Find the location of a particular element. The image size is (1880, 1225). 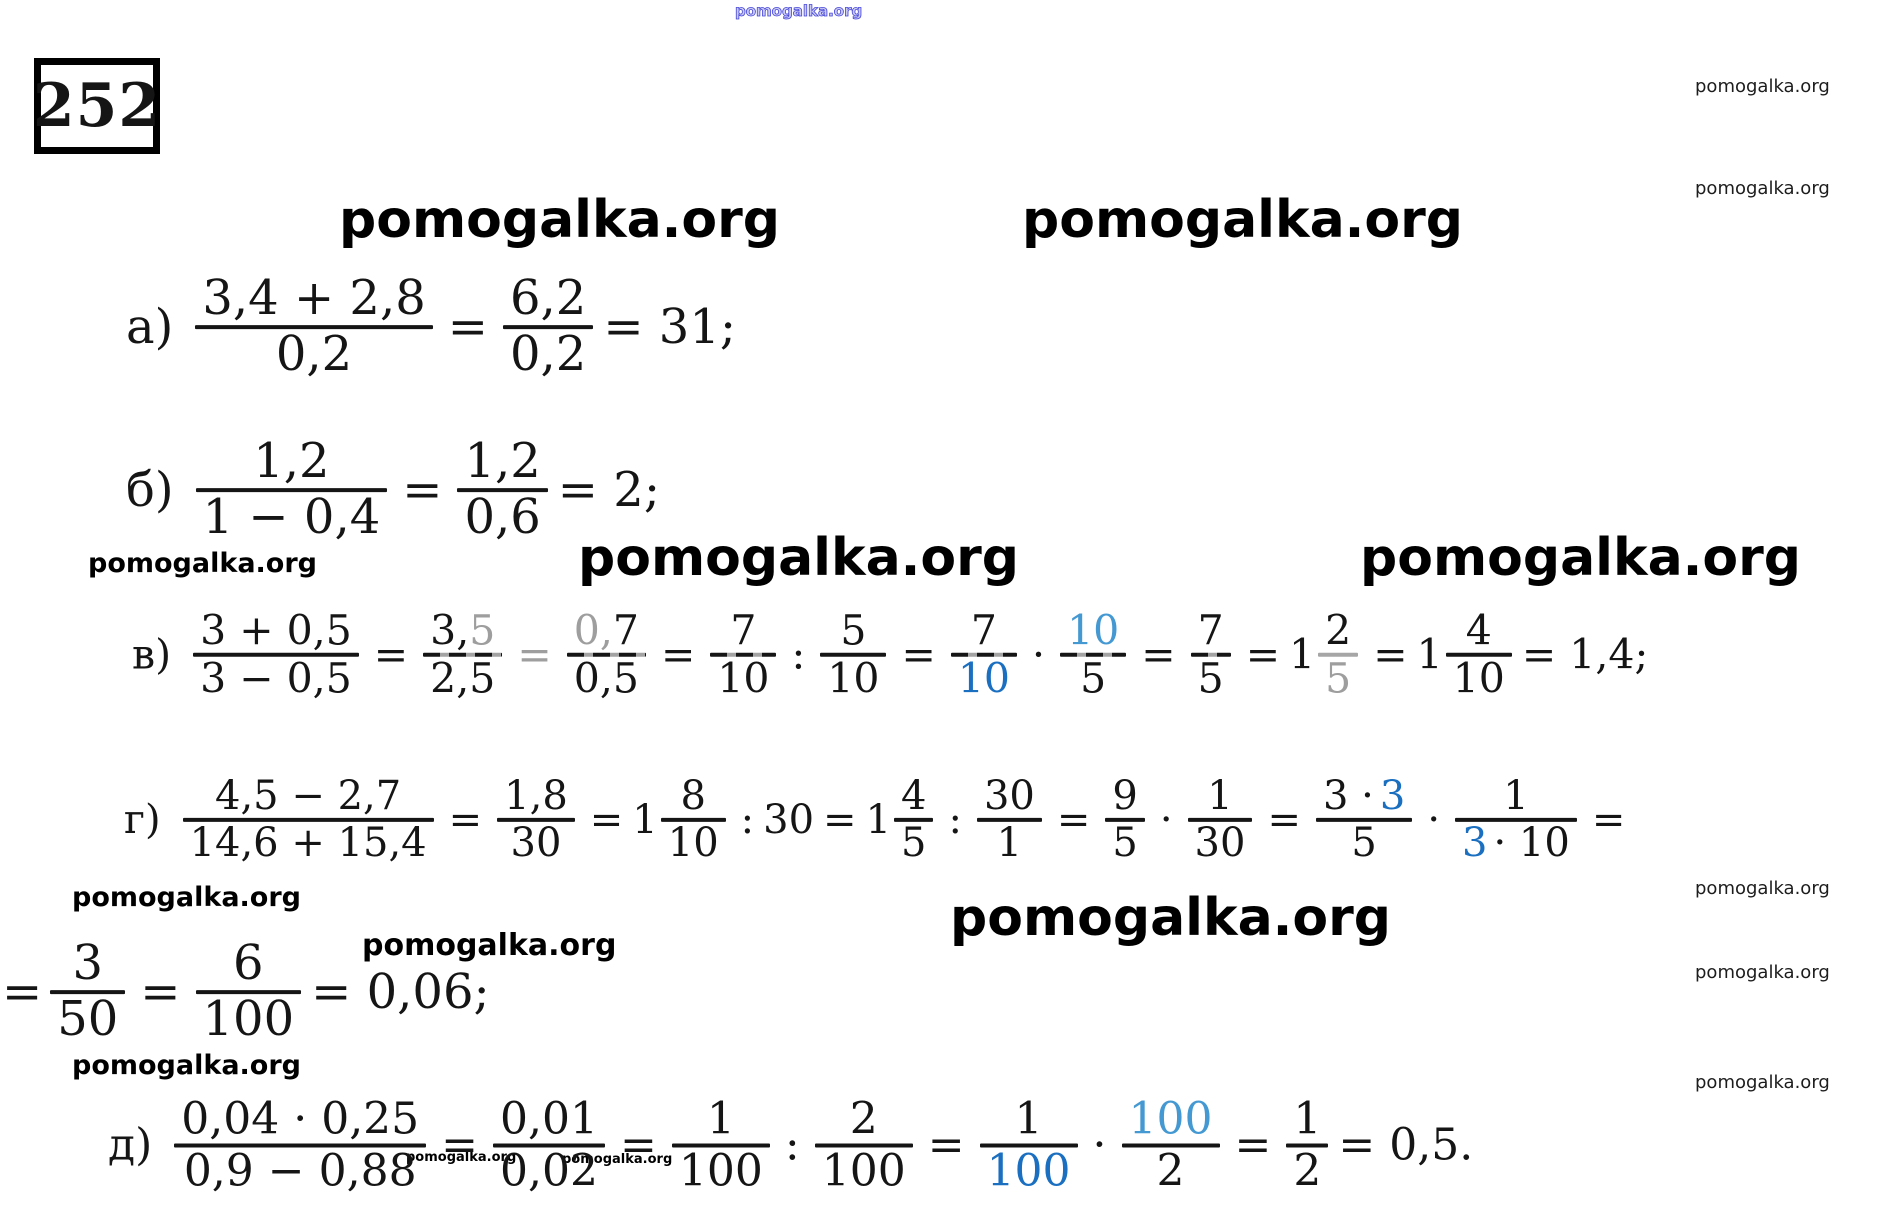

fraction: 9 5 is located at coordinates (1125, 819).